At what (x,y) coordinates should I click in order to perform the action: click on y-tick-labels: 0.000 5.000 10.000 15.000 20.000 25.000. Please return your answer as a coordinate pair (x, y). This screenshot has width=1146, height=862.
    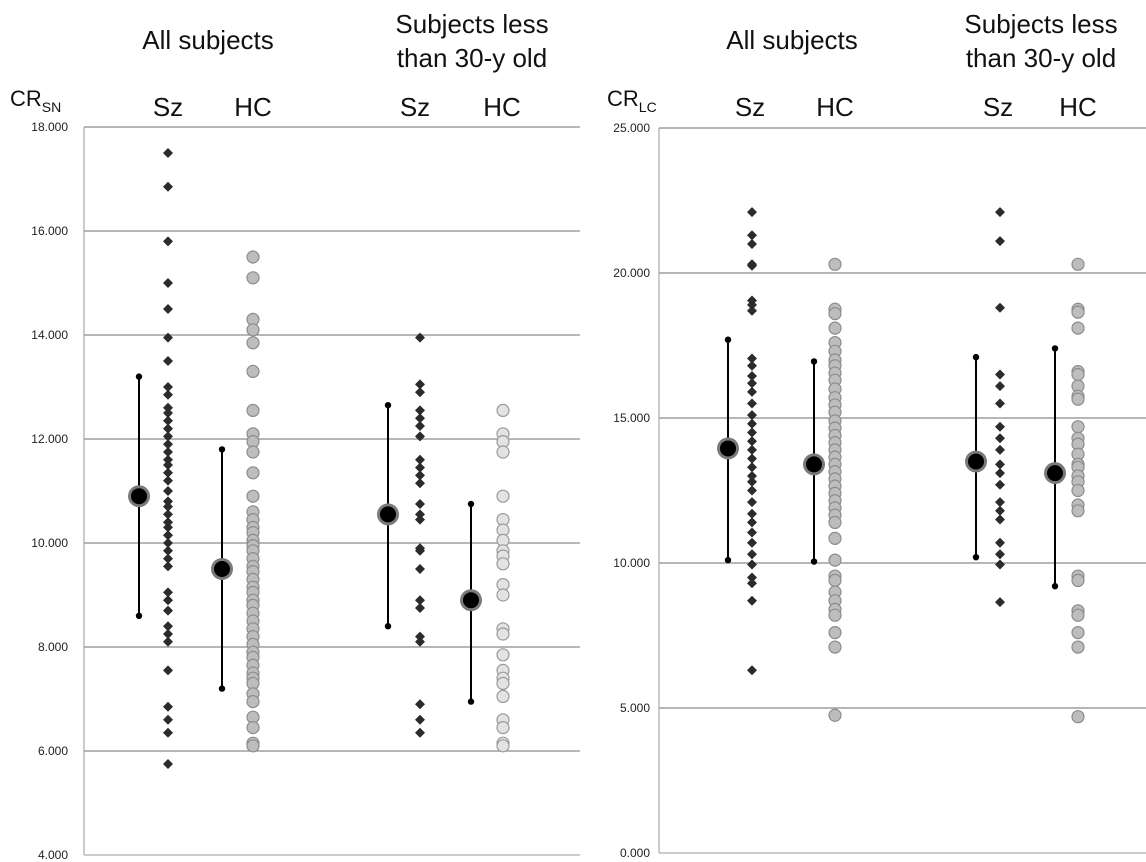
    Looking at the image, I should click on (631, 490).